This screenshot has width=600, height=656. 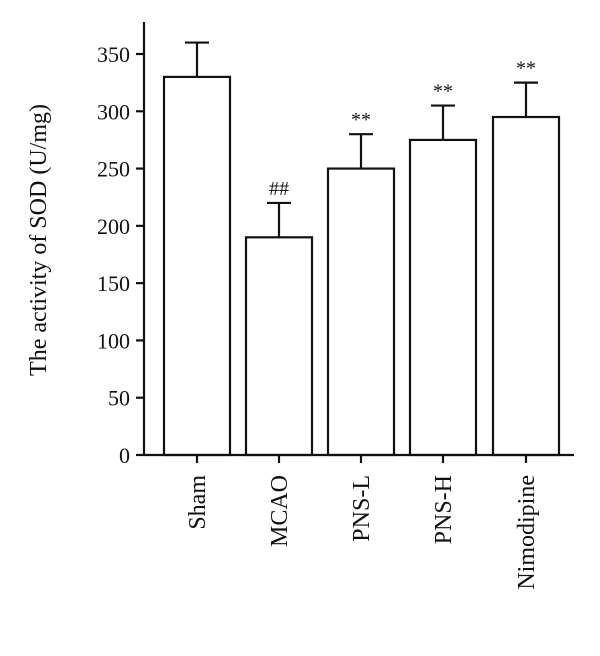 What do you see at coordinates (362, 508) in the screenshot?
I see `x-category-label: PNS-L` at bounding box center [362, 508].